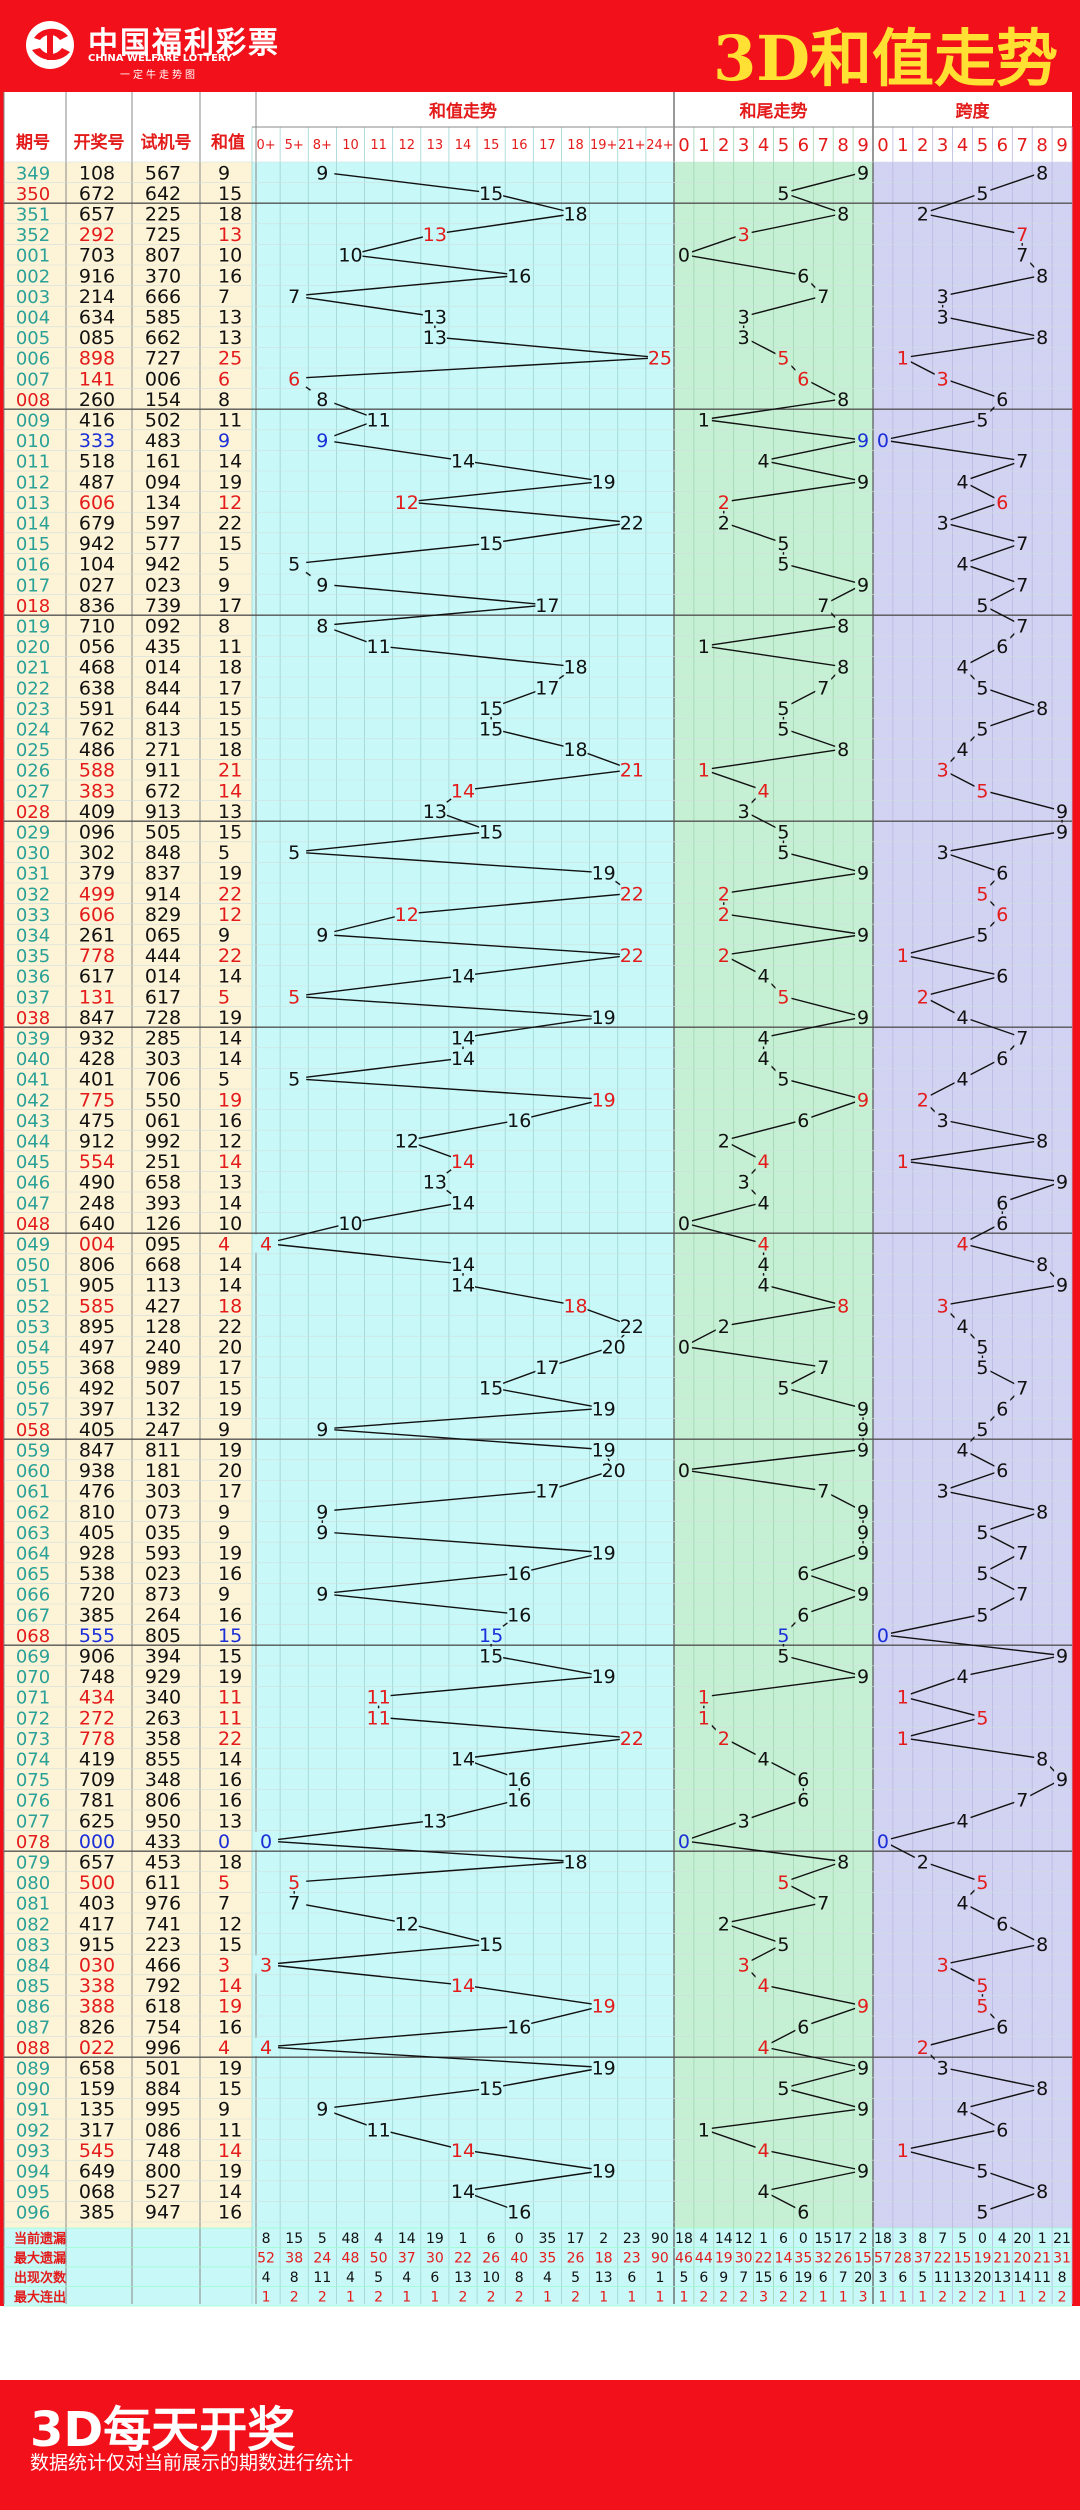 The height and width of the screenshot is (2510, 1080). Describe the element at coordinates (97, 1966) in the screenshot. I see `draw-number: 030` at that location.